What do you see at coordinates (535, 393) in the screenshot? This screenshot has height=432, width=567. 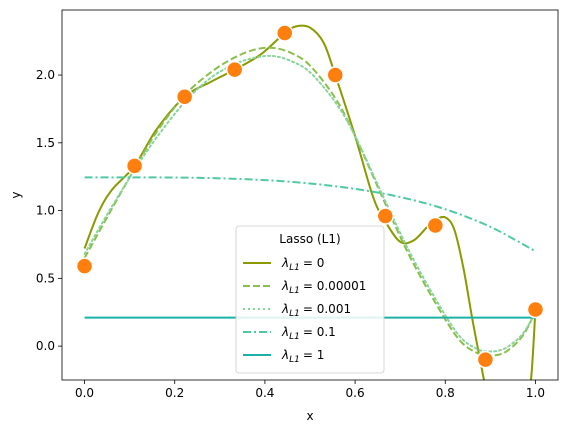 I see `x-tick-label: 1.0` at bounding box center [535, 393].